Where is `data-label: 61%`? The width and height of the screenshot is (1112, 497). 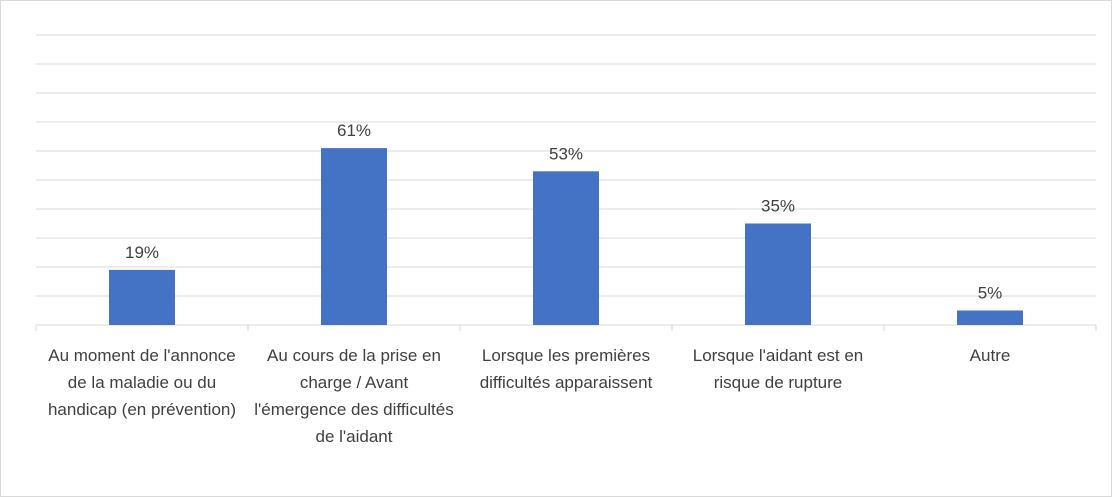
data-label: 61% is located at coordinates (354, 130).